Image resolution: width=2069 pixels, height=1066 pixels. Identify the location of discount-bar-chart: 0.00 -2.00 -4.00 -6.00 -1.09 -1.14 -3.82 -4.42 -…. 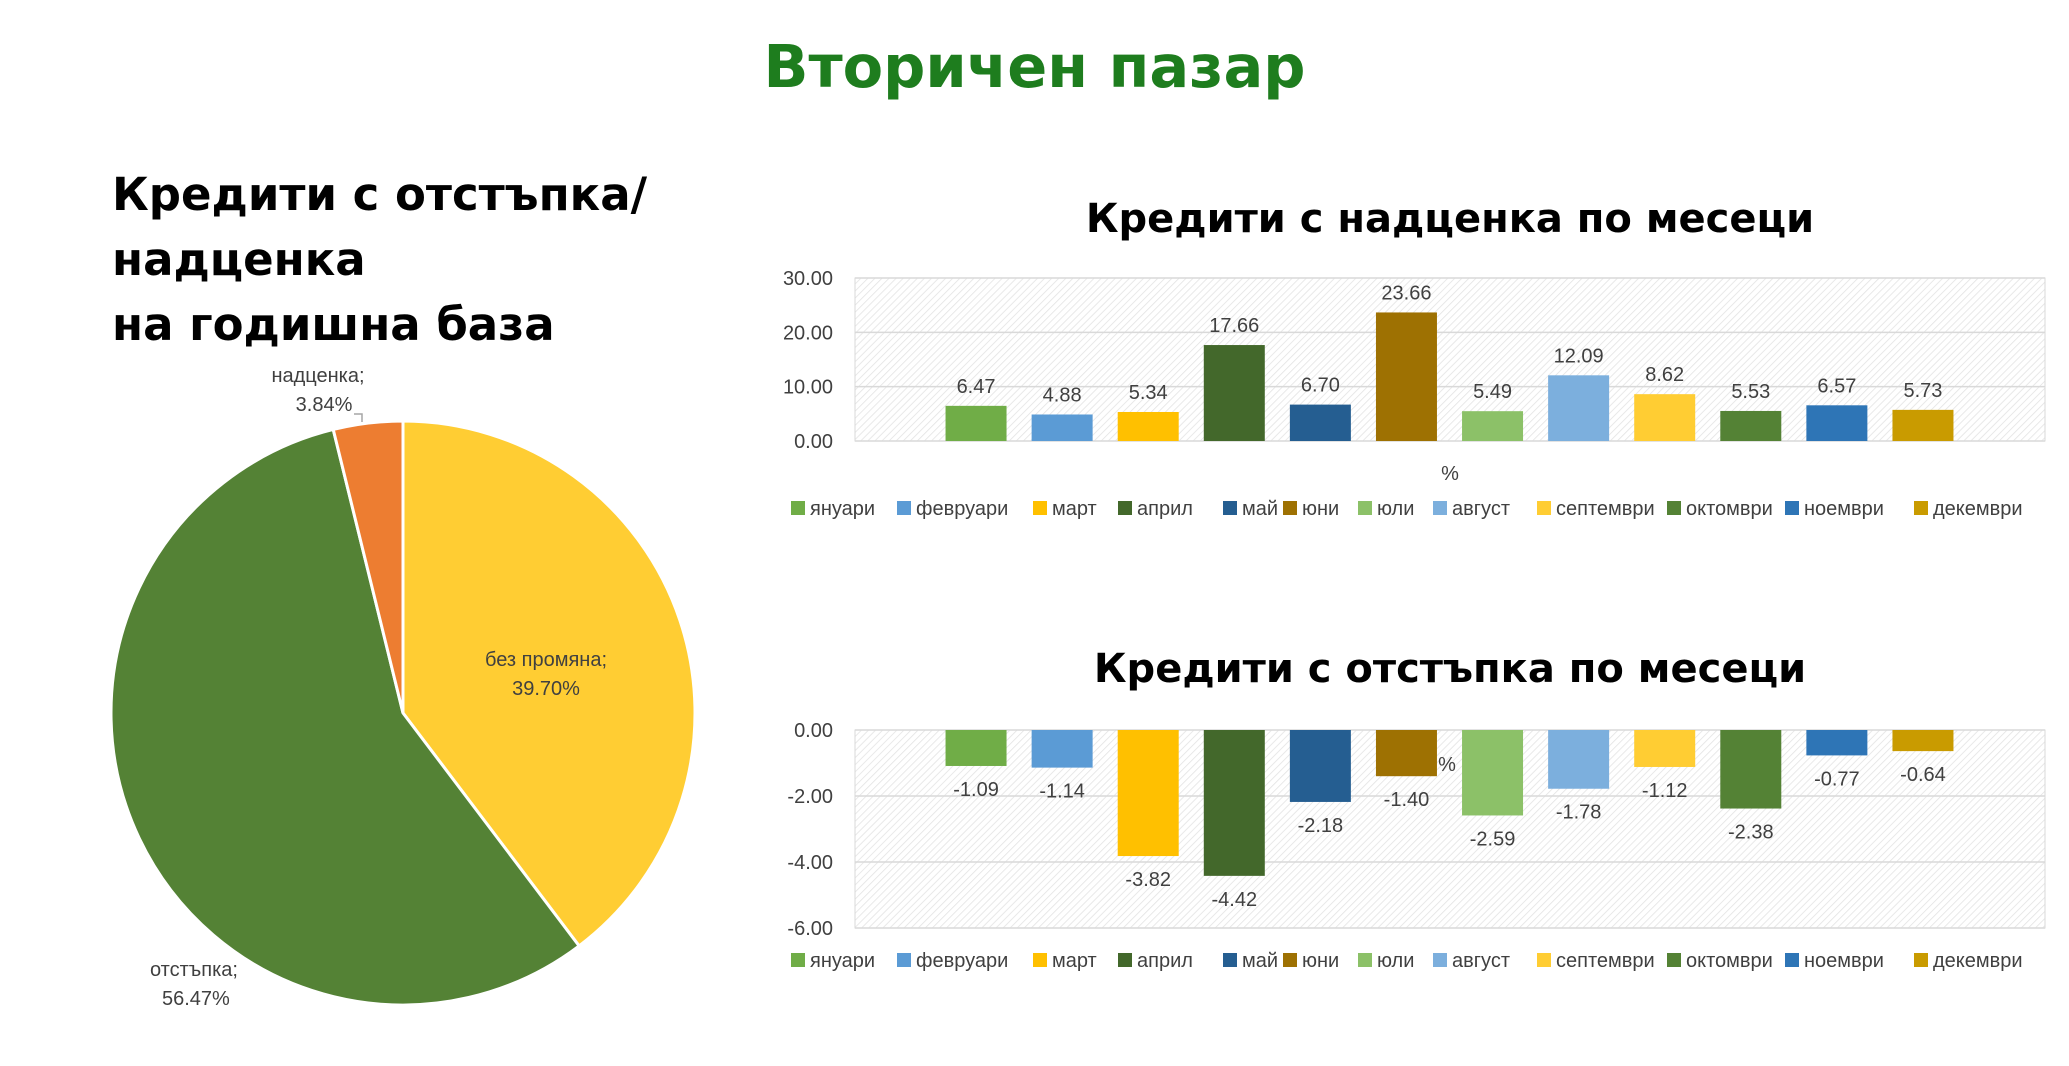
(1416, 846).